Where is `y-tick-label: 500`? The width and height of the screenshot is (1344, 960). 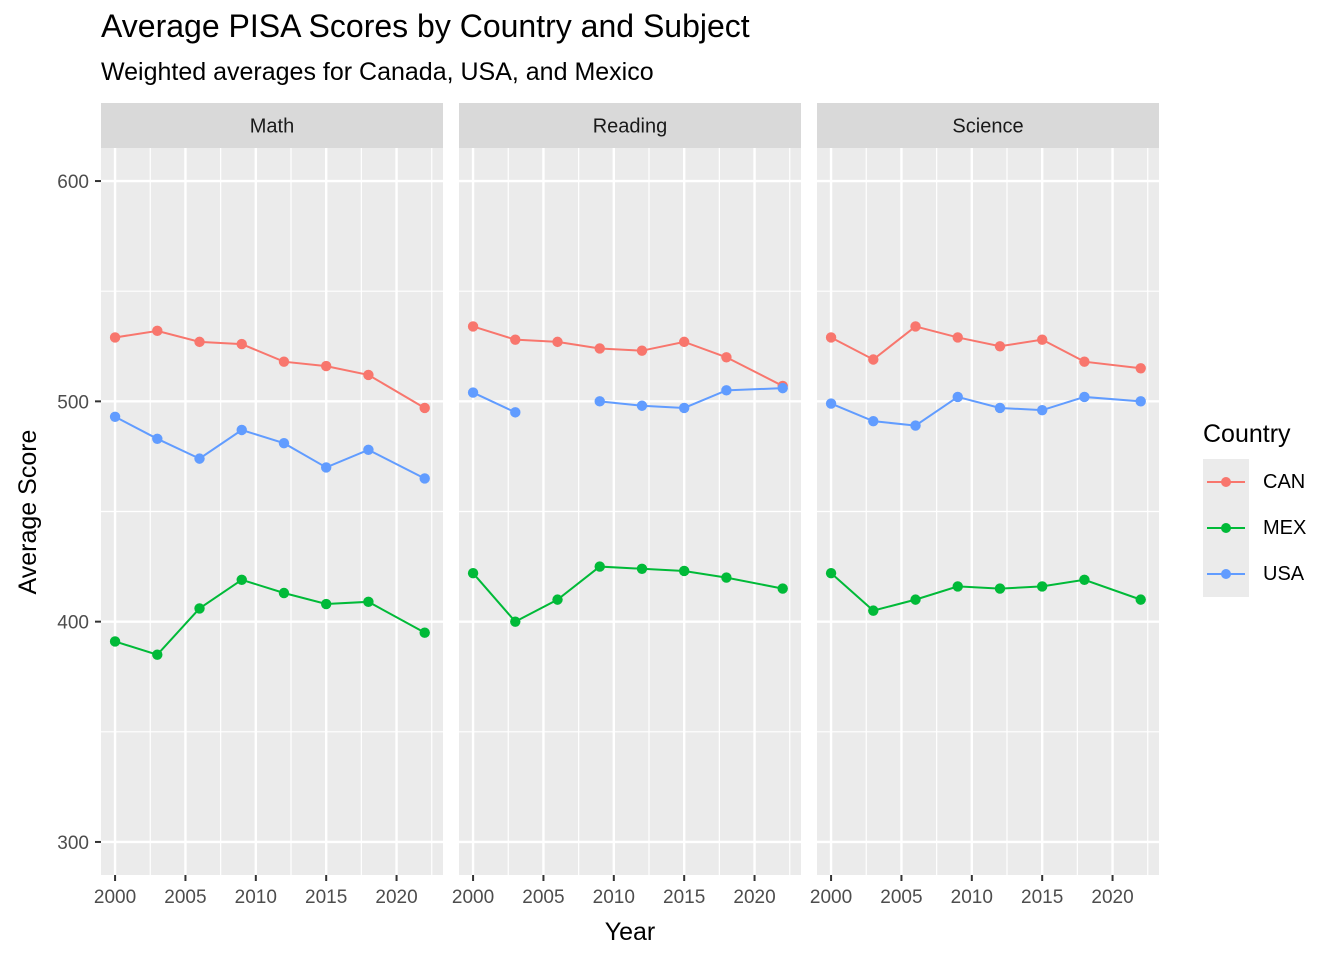
y-tick-label: 500 is located at coordinates (73, 402).